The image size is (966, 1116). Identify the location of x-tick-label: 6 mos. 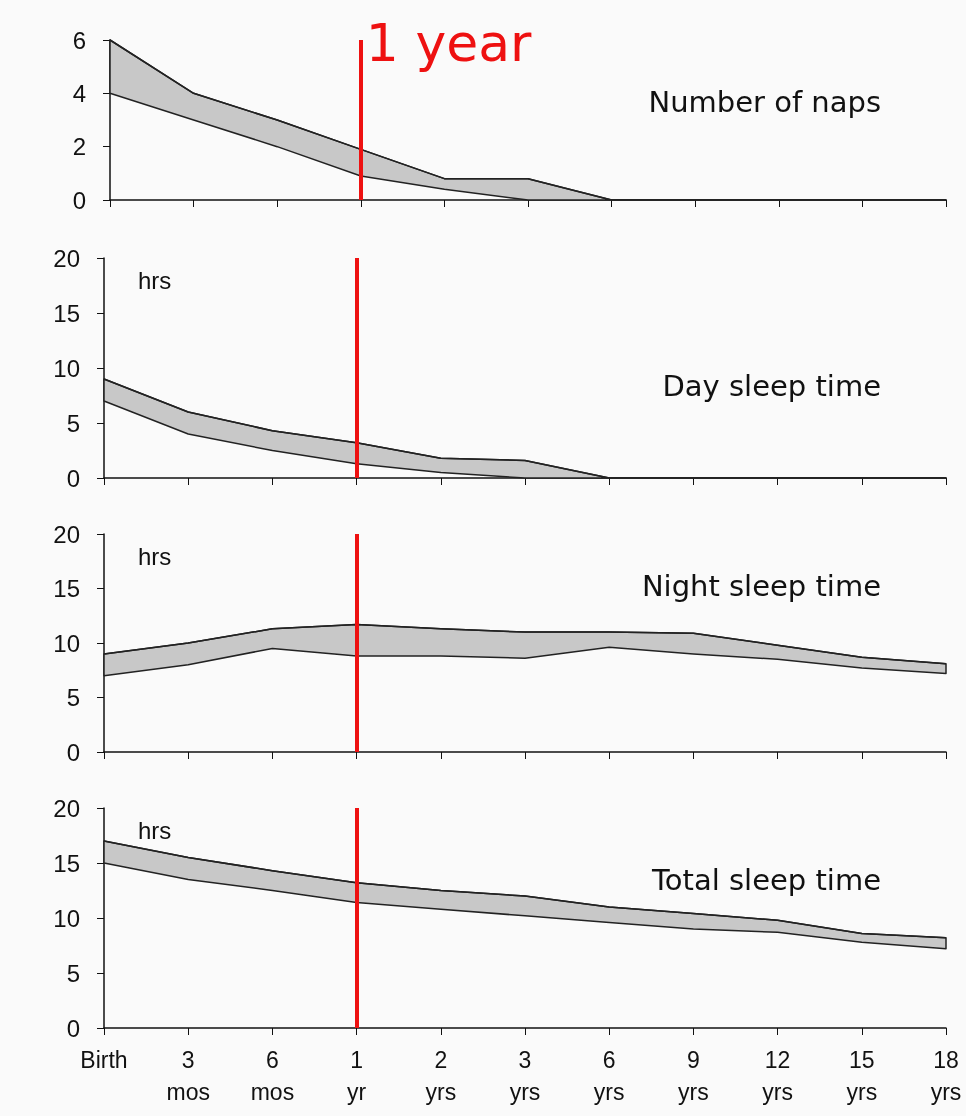
(272, 1076).